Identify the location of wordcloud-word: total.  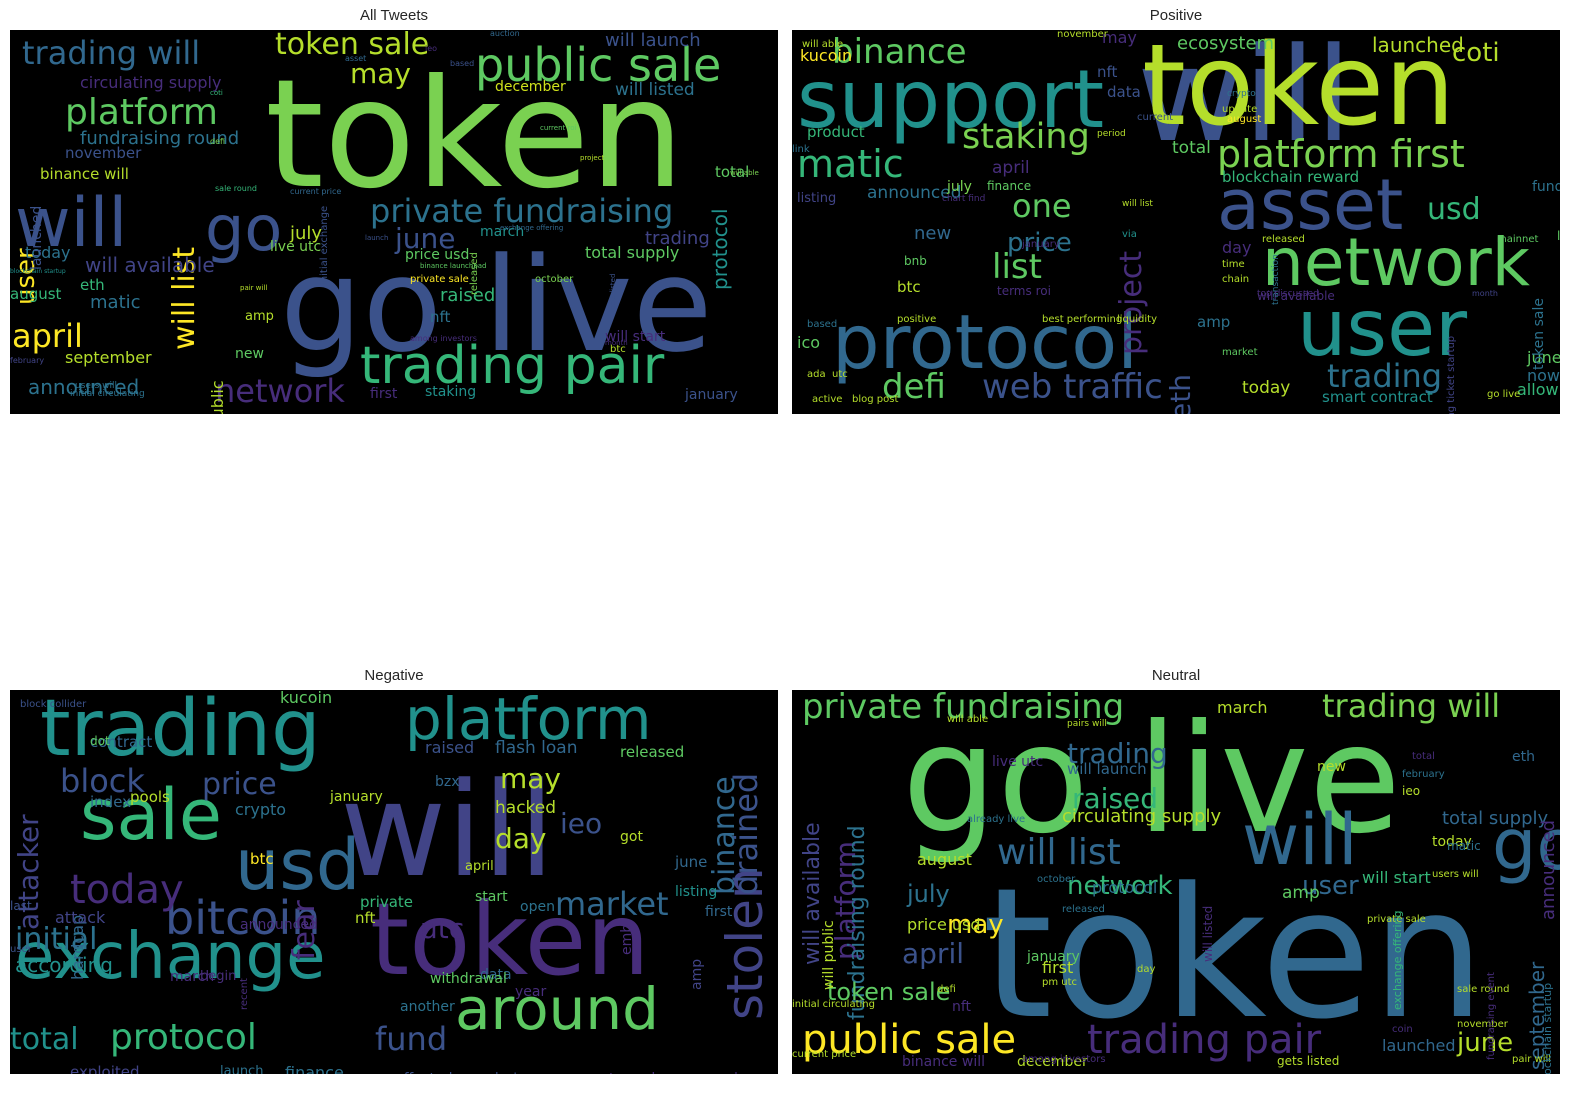
(732, 172).